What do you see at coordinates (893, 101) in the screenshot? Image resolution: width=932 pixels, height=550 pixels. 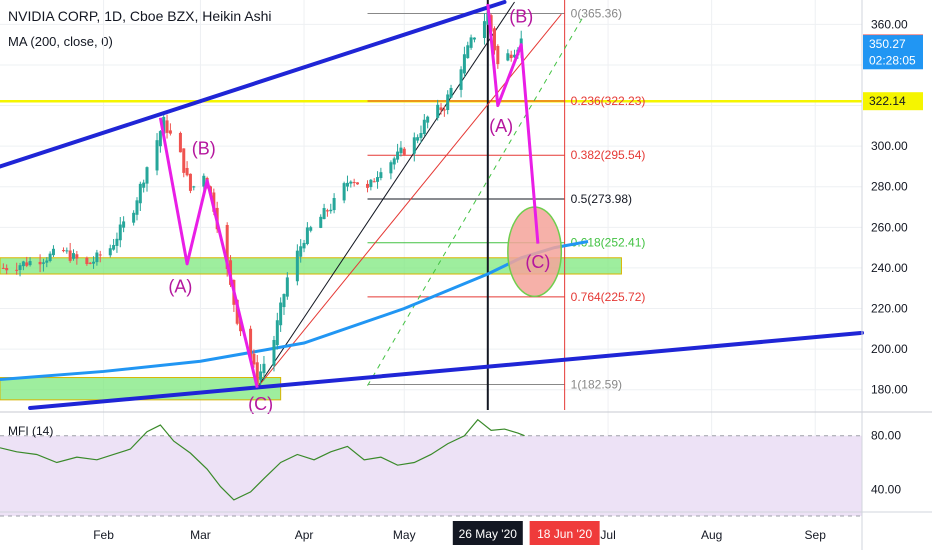 I see `price-tag` at bounding box center [893, 101].